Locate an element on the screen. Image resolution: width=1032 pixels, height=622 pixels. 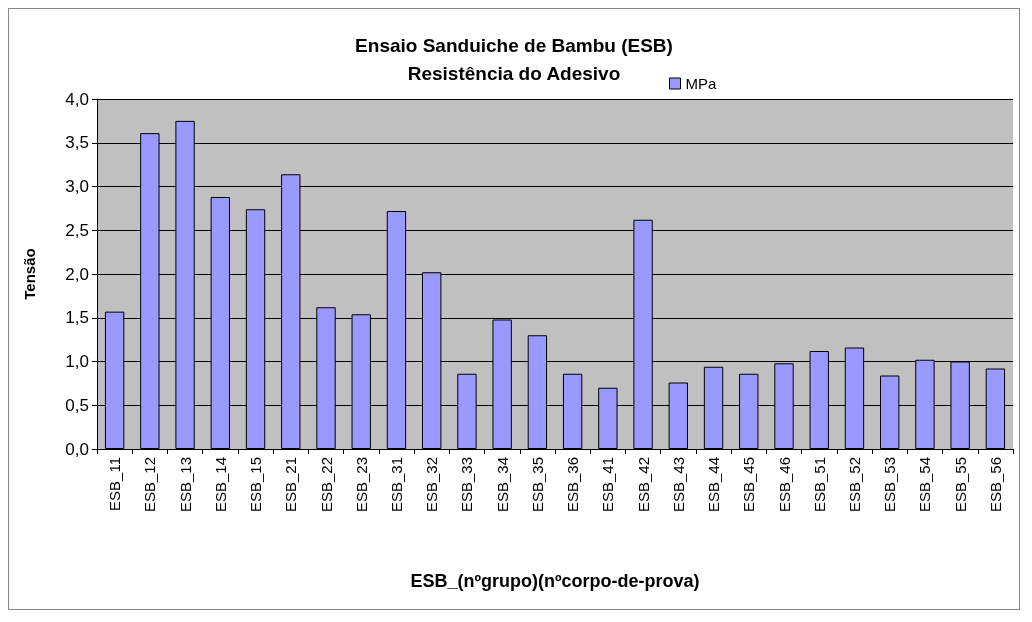
y-tick-label: 3,5 is located at coordinates (77, 143).